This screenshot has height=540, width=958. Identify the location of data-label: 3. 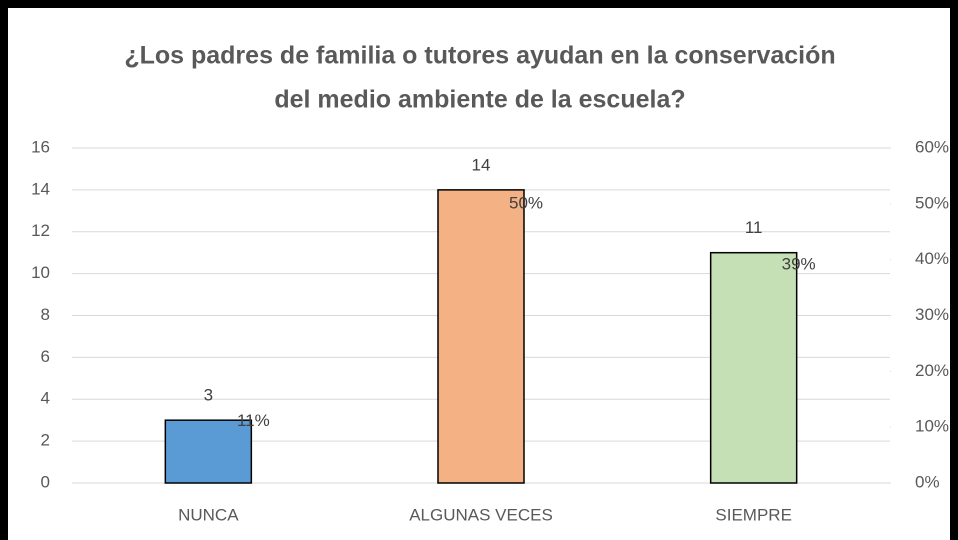
(208, 395).